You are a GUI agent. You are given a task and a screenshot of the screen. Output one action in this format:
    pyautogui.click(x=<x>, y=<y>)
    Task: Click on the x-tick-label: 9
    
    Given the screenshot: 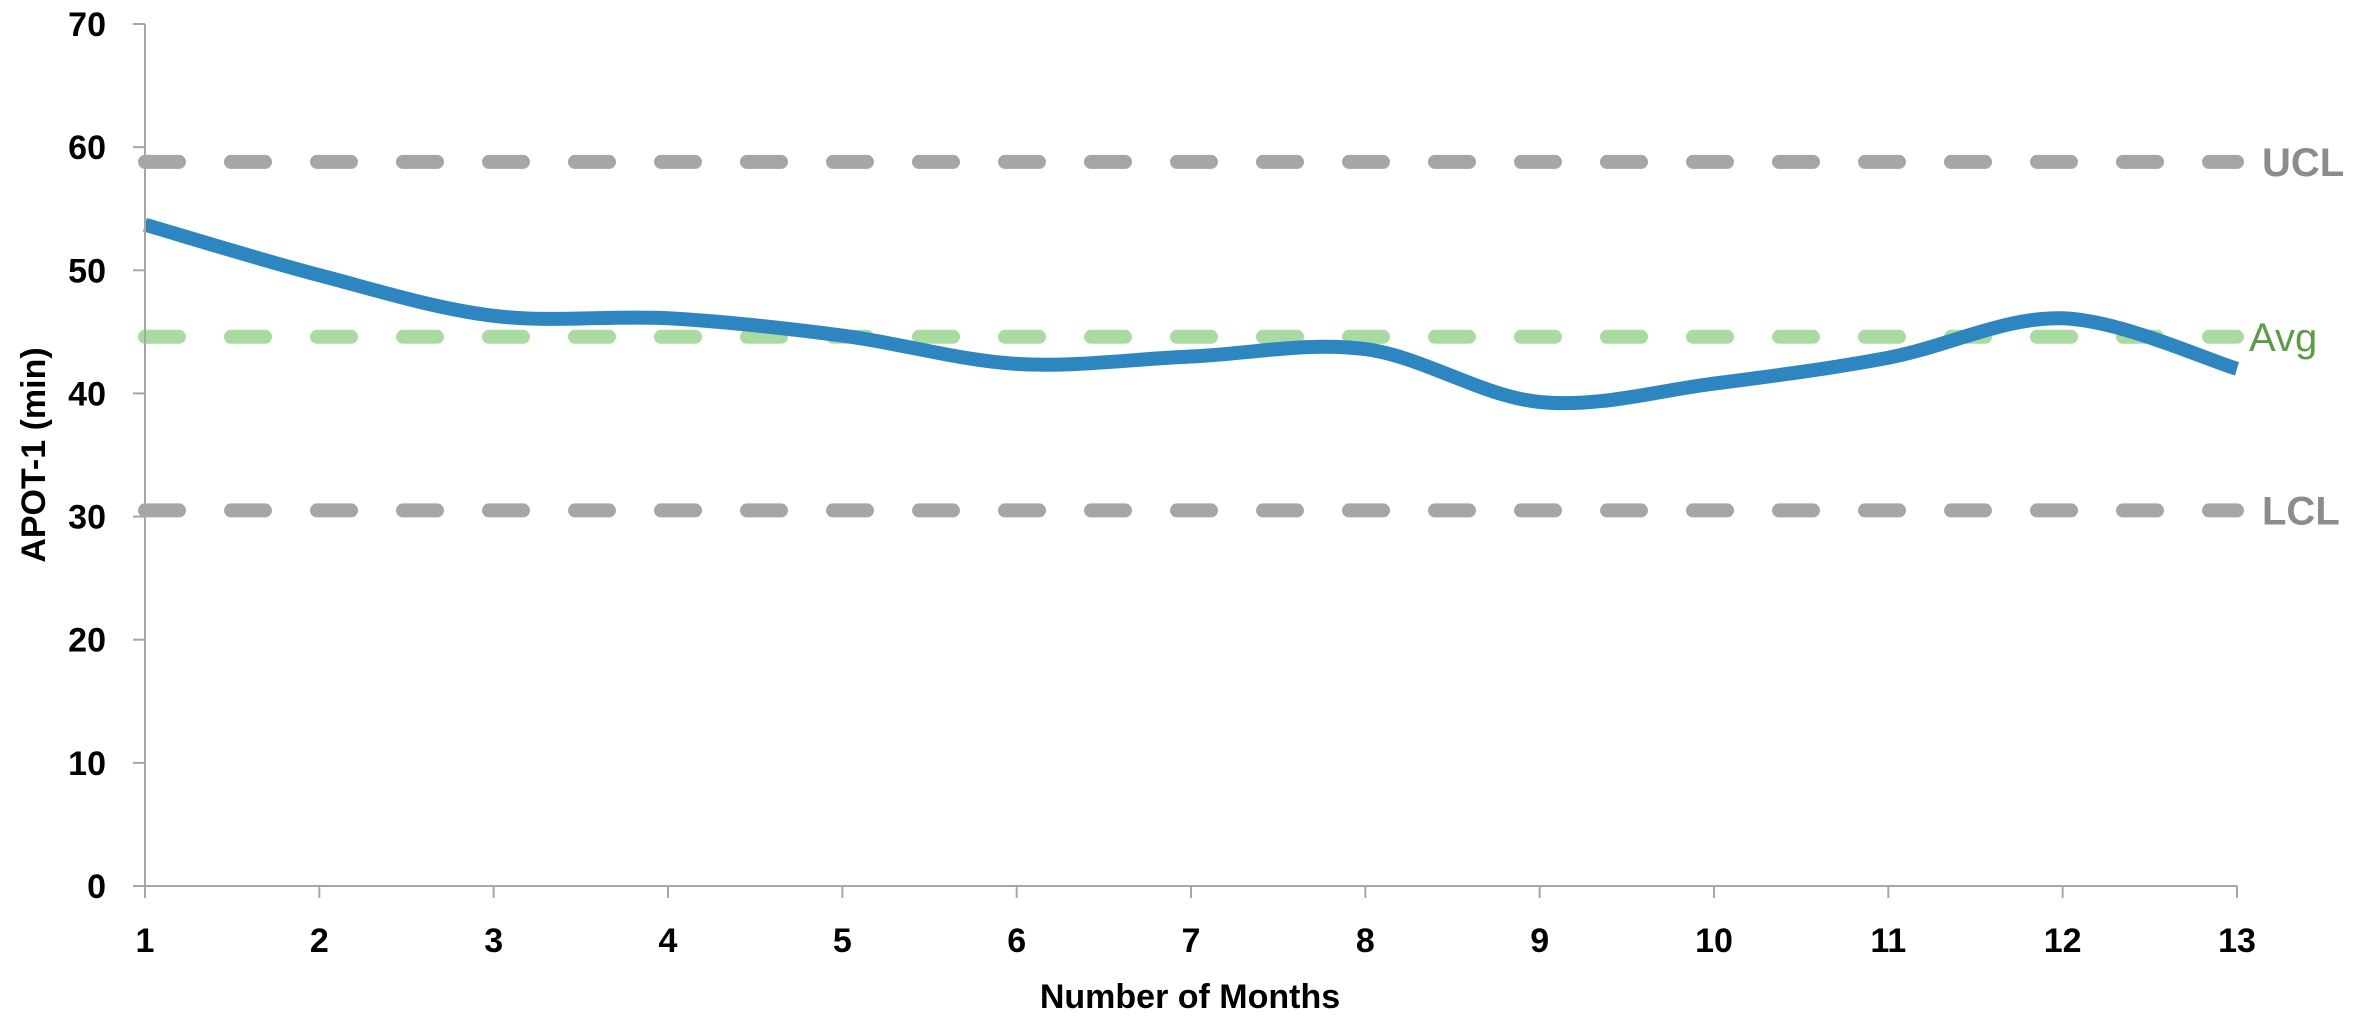 What is the action you would take?
    pyautogui.click(x=1539, y=941)
    